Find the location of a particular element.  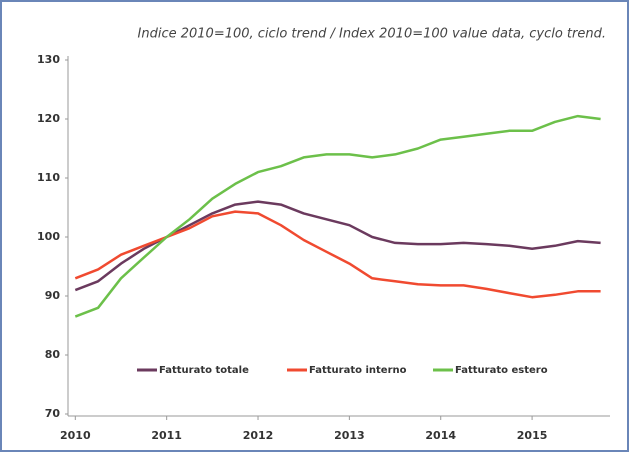

legend-label: Fatturato totale is located at coordinates (204, 370).